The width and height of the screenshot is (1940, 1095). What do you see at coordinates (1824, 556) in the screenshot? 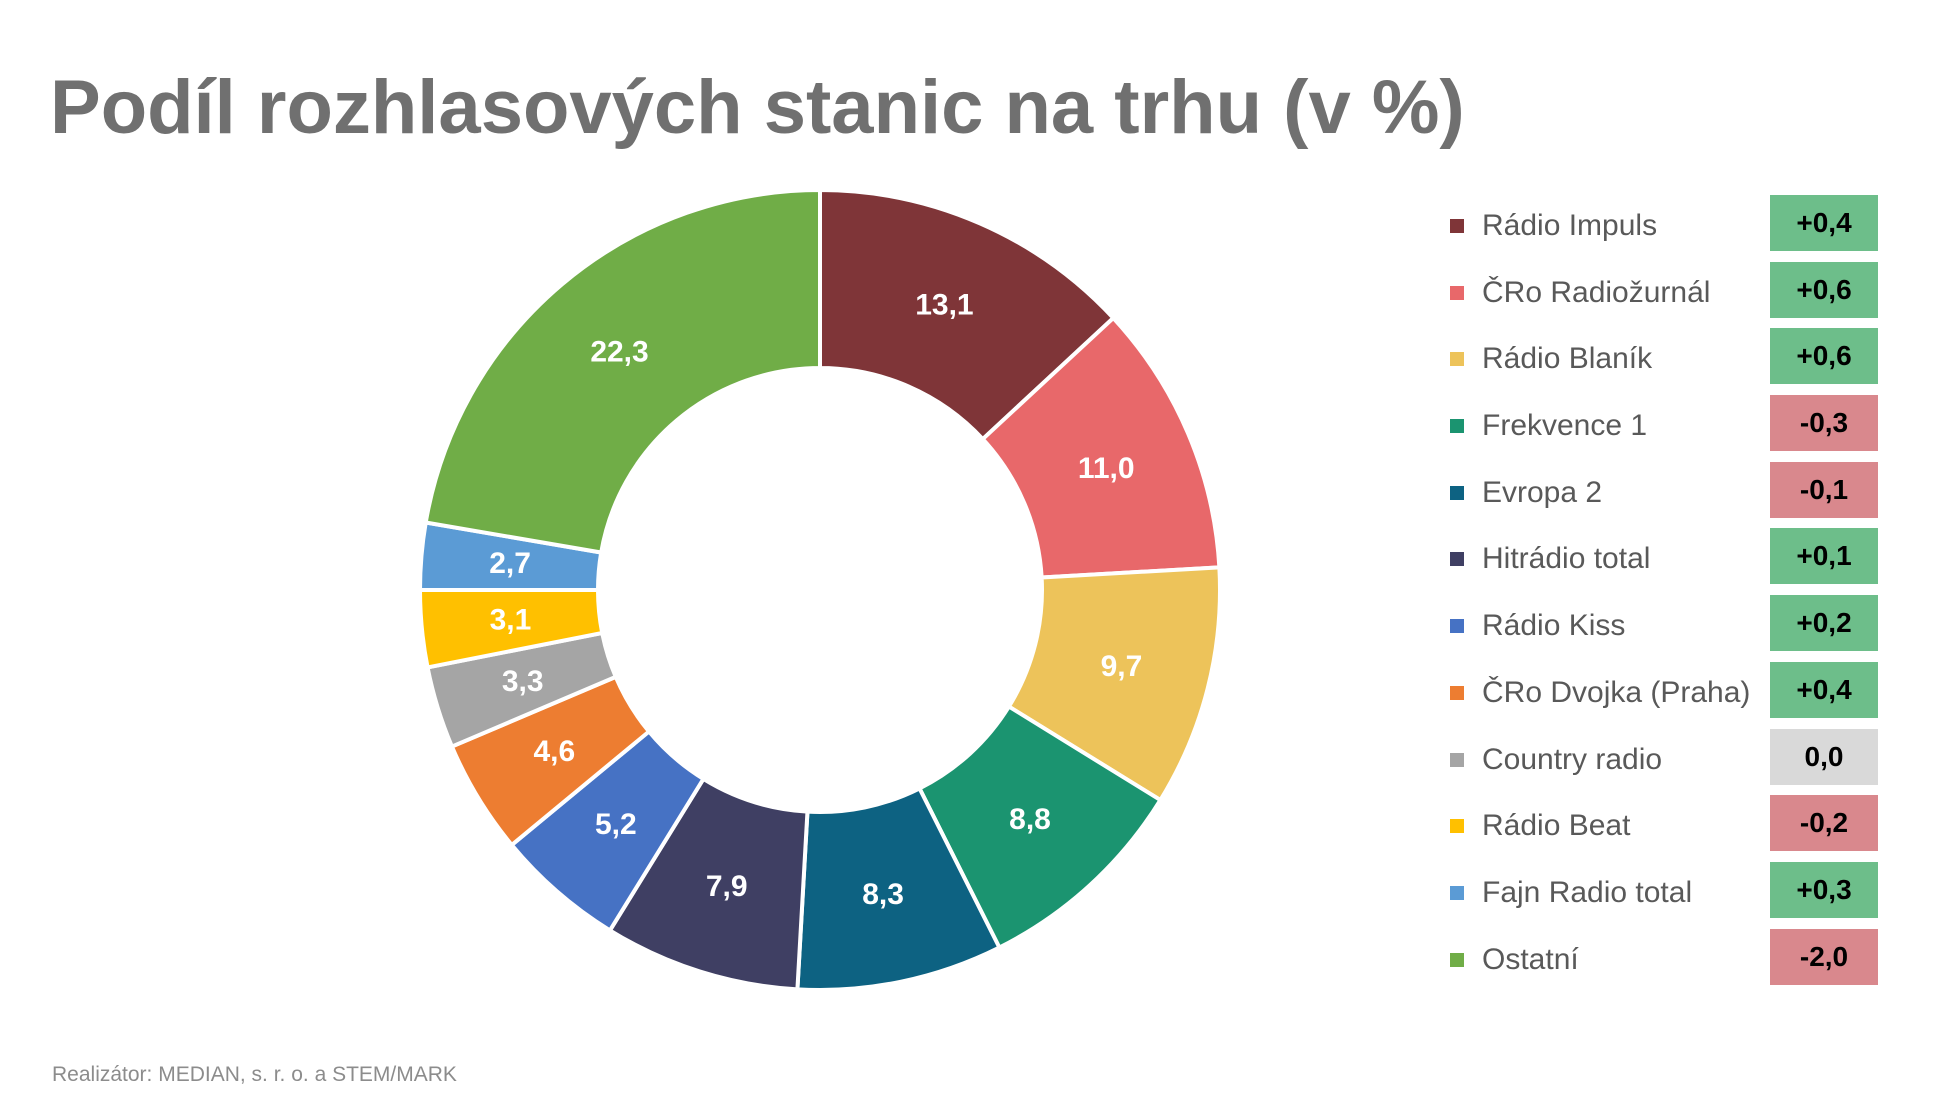
I see `change-badge: +0,1` at bounding box center [1824, 556].